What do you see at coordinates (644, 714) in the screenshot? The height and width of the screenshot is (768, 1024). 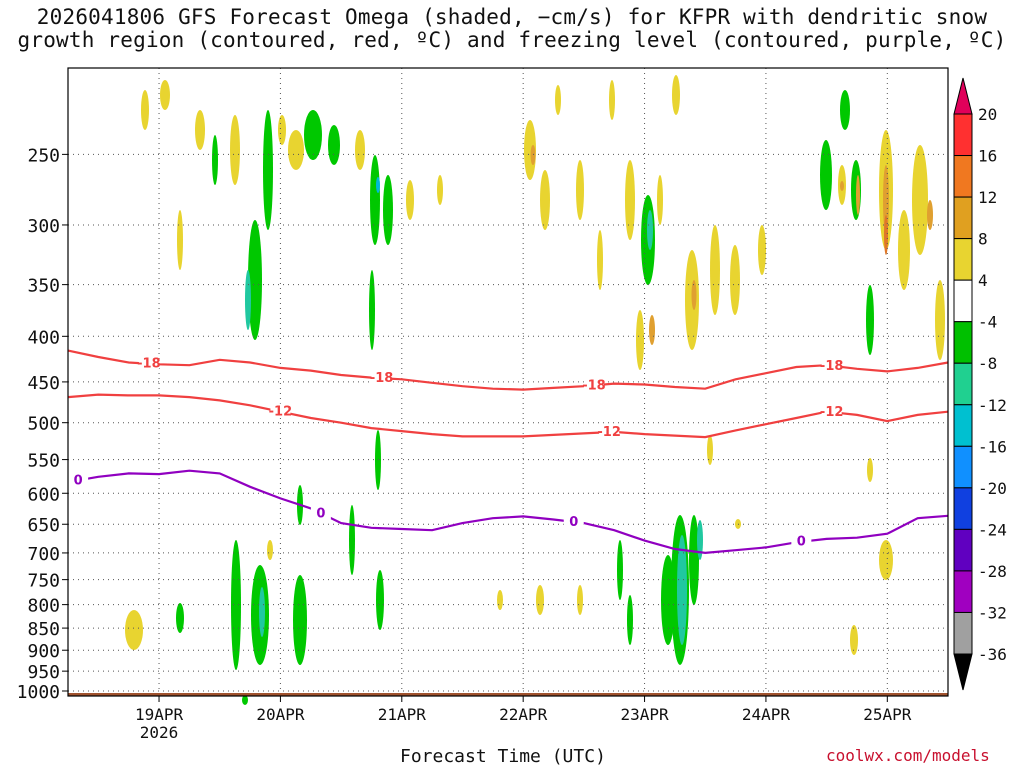 I see `x-tick-label: 23APR` at bounding box center [644, 714].